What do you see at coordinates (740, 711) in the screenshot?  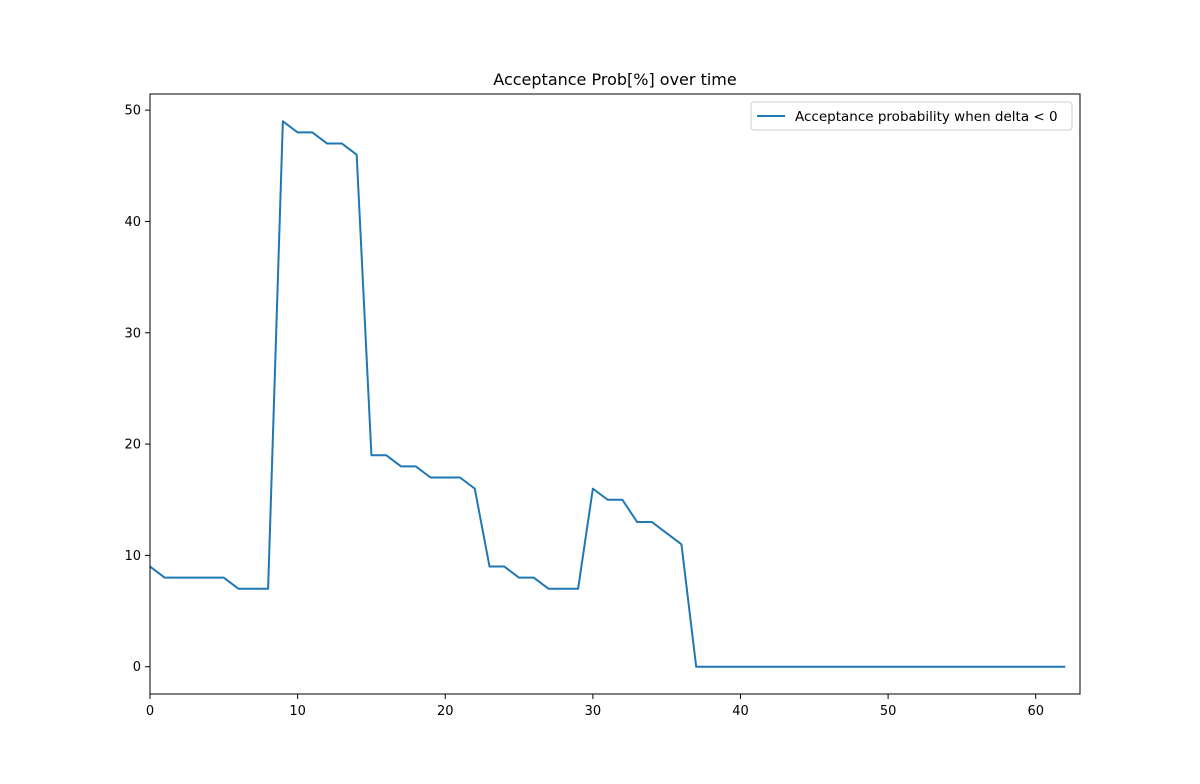 I see `x-tick-label: 40` at bounding box center [740, 711].